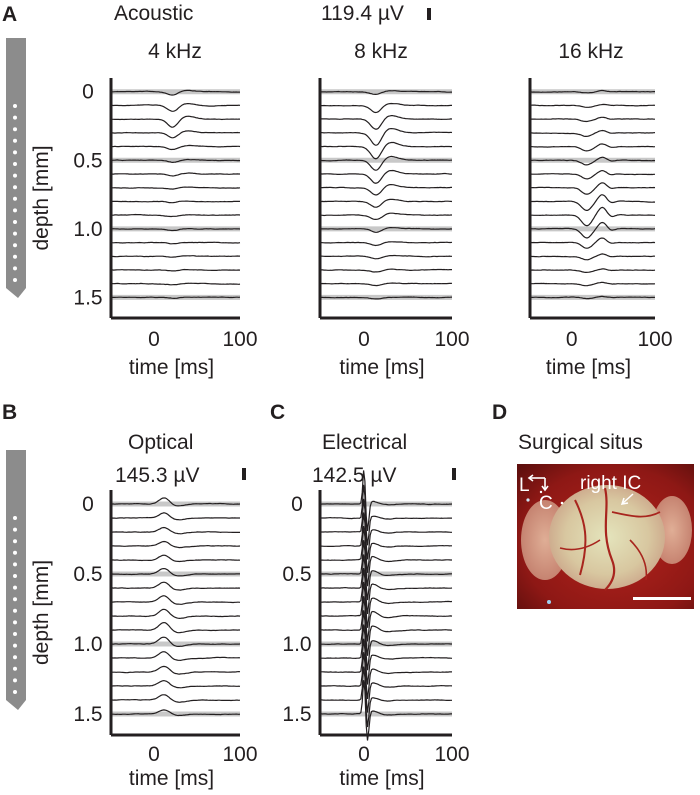 The width and height of the screenshot is (700, 795). I want to click on panel-letter-c: C, so click(277, 412).